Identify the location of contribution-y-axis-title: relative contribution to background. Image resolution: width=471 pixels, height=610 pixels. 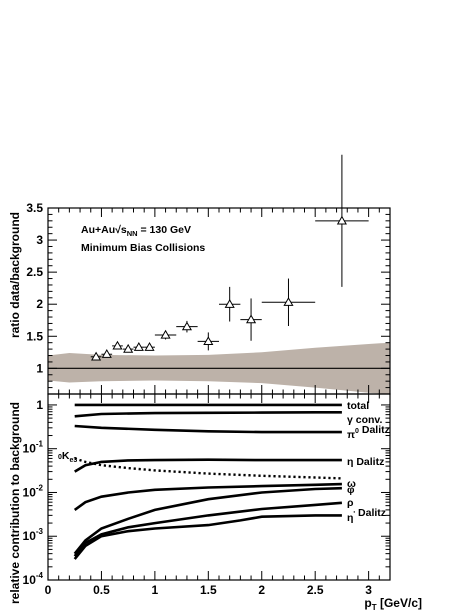
(15, 503).